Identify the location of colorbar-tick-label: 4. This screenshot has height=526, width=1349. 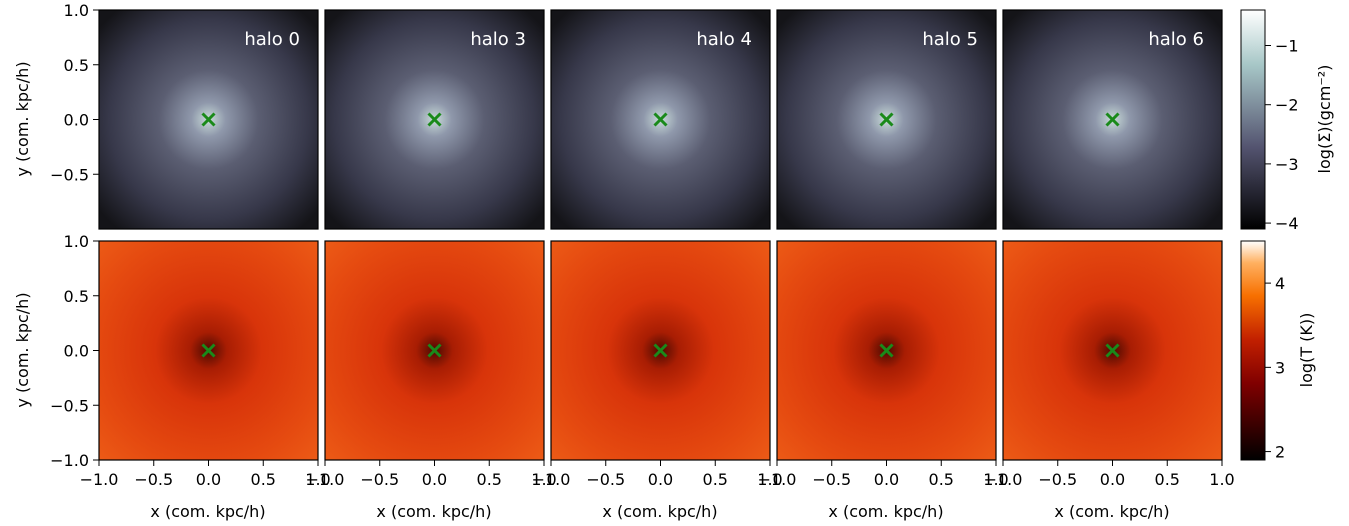
(1280, 283).